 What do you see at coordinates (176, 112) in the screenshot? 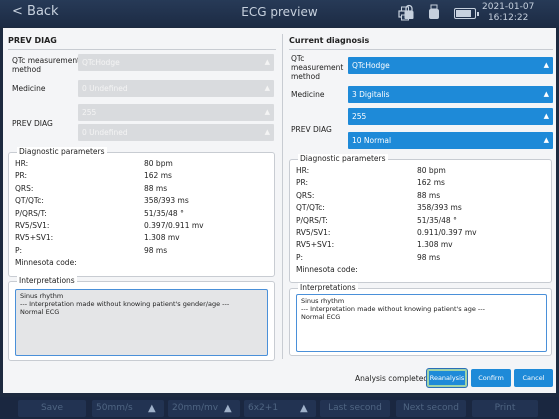
I see `prev-diag-code-select: 255 ▲` at bounding box center [176, 112].